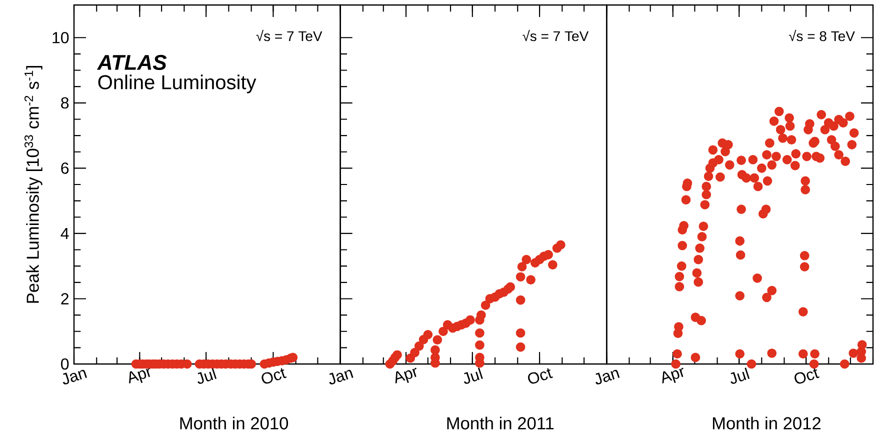 The height and width of the screenshot is (439, 878). I want to click on x-axis-title: Month in 2012, so click(766, 423).